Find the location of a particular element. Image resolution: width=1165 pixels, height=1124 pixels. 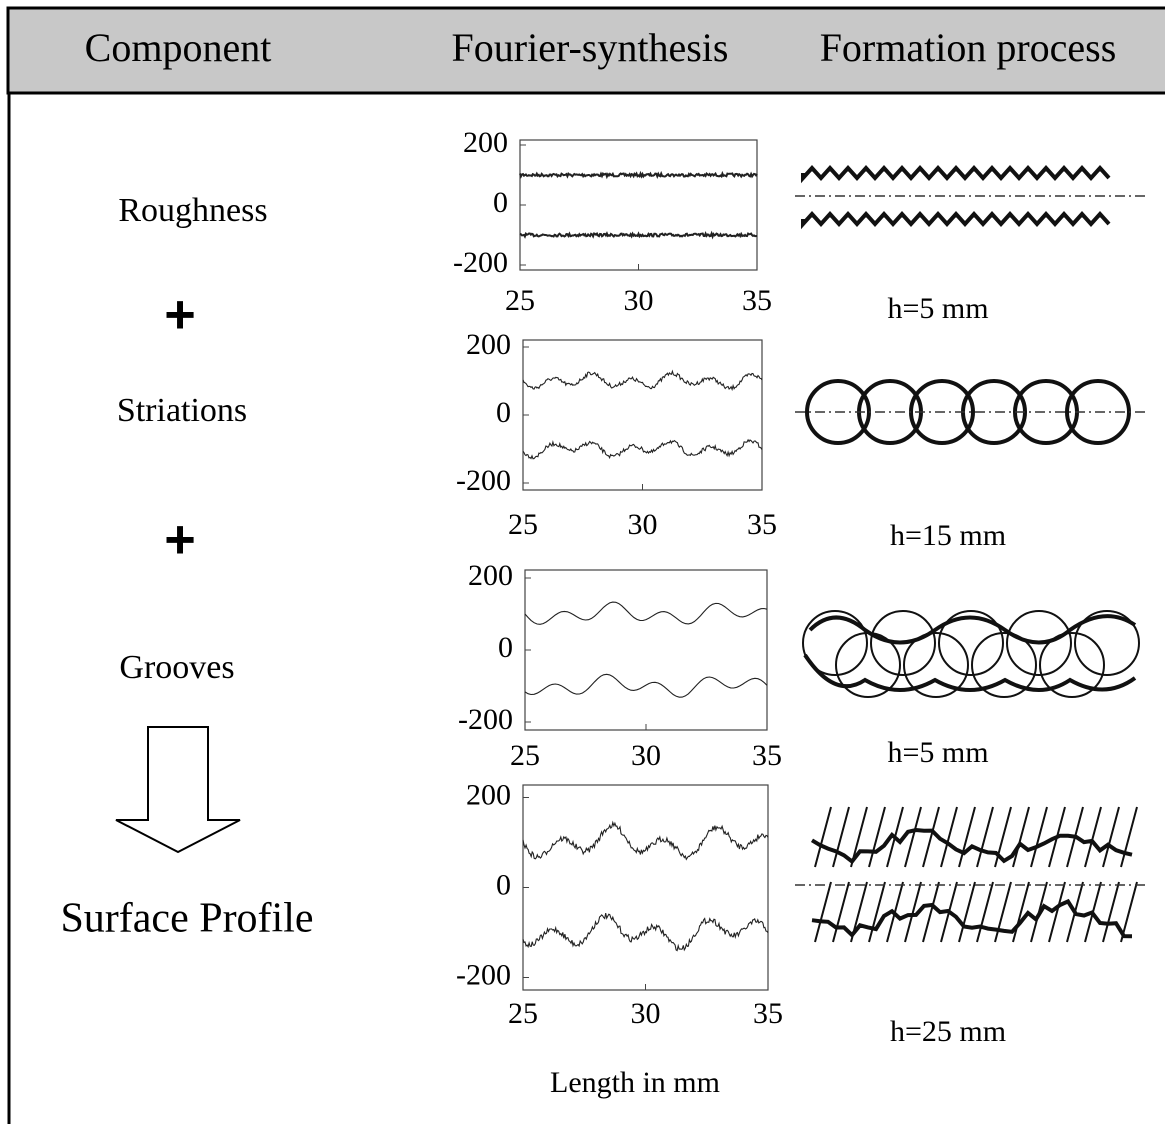

header-band is located at coordinates (585, 50).